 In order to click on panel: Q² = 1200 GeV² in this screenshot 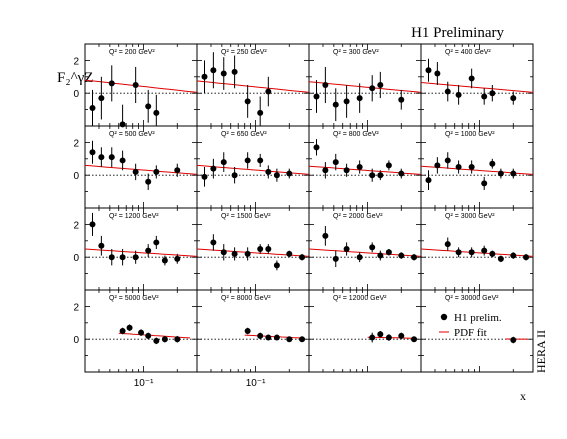, I will do `click(141, 249)`.